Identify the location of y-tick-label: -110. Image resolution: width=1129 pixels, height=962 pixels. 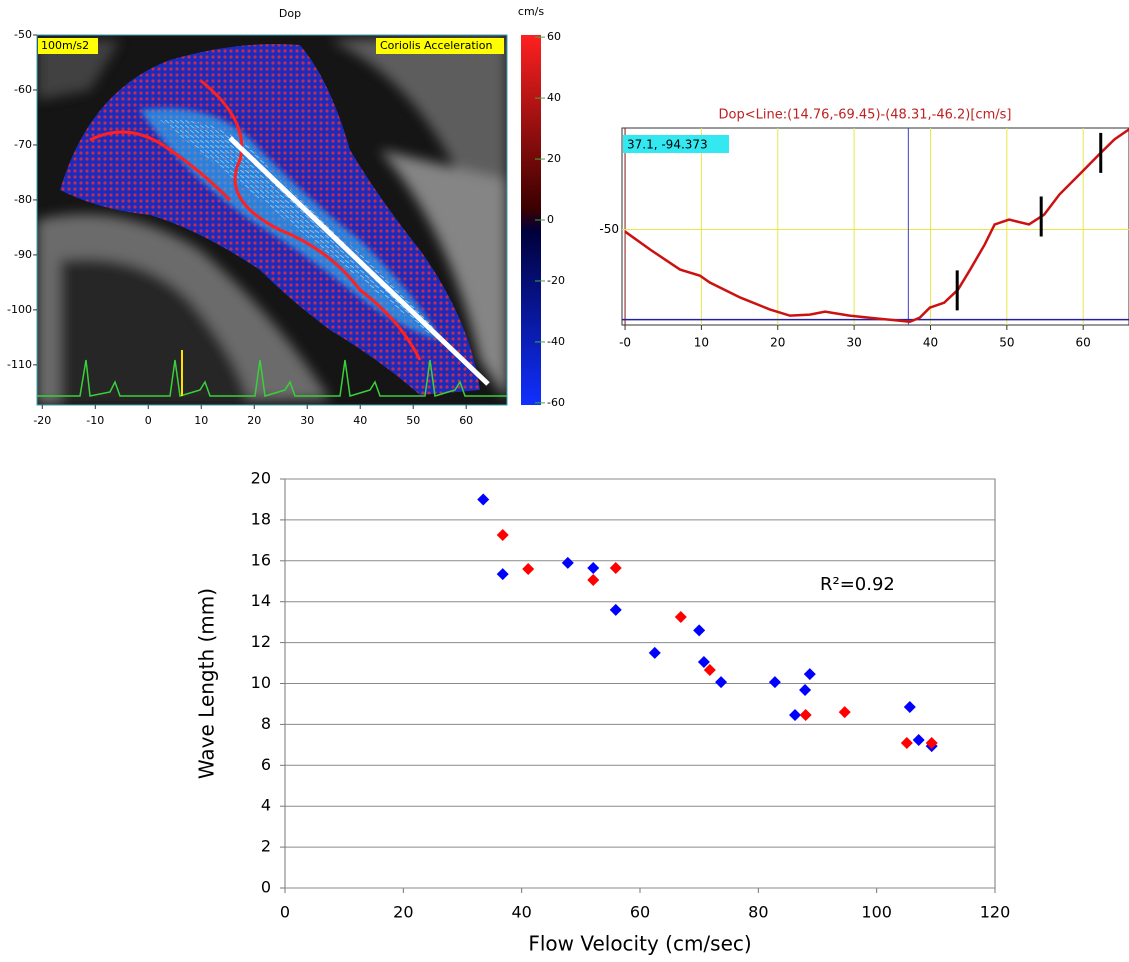
(19, 364).